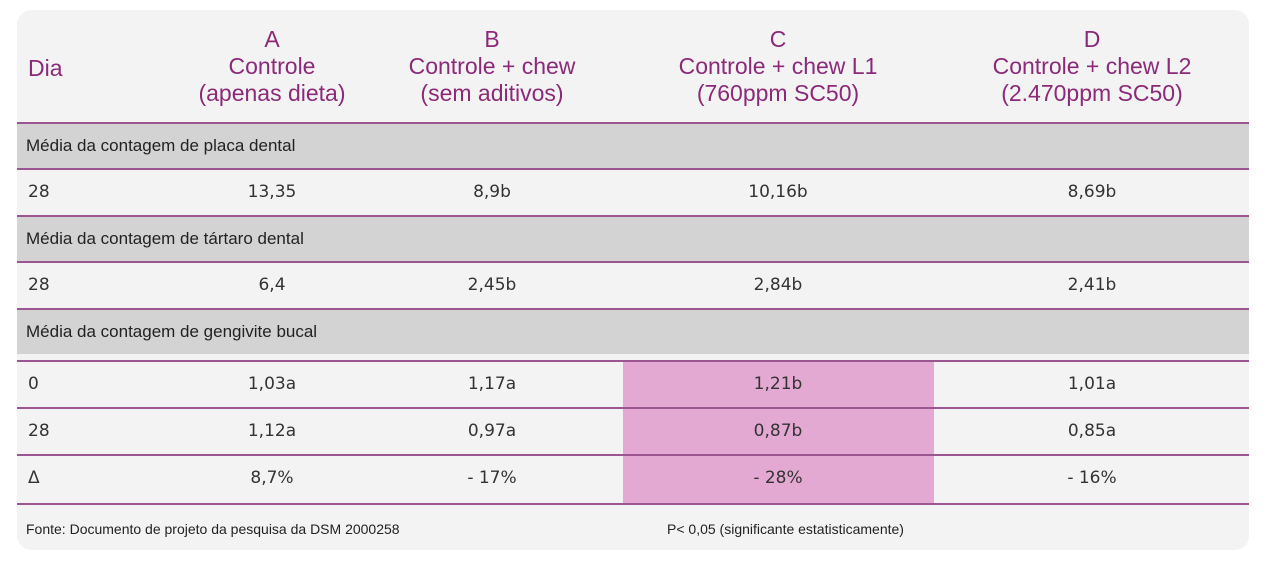 The width and height of the screenshot is (1280, 568). Describe the element at coordinates (272, 38) in the screenshot. I see `header-col-a-letter: A` at that location.